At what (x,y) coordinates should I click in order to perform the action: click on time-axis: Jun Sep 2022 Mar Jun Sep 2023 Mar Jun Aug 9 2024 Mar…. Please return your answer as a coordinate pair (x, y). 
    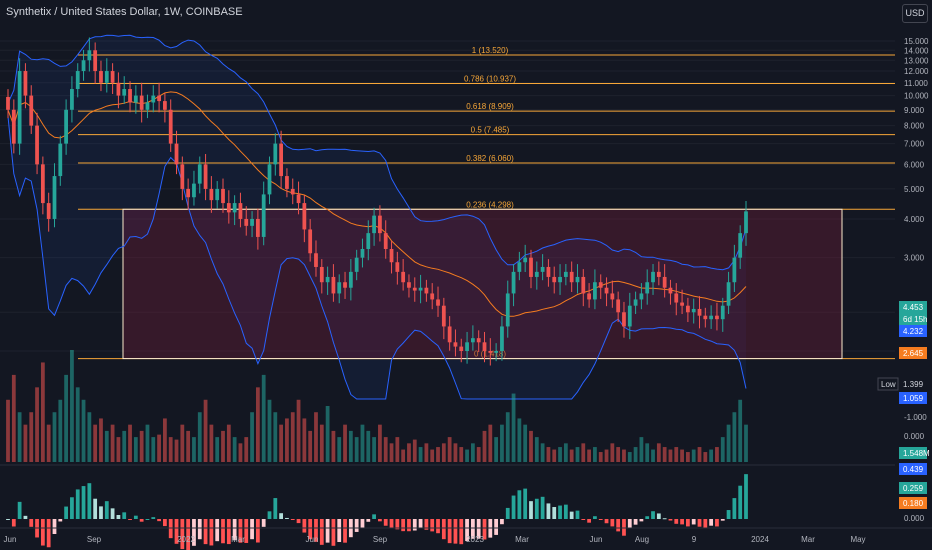
    Looking at the image, I should click on (466, 535).